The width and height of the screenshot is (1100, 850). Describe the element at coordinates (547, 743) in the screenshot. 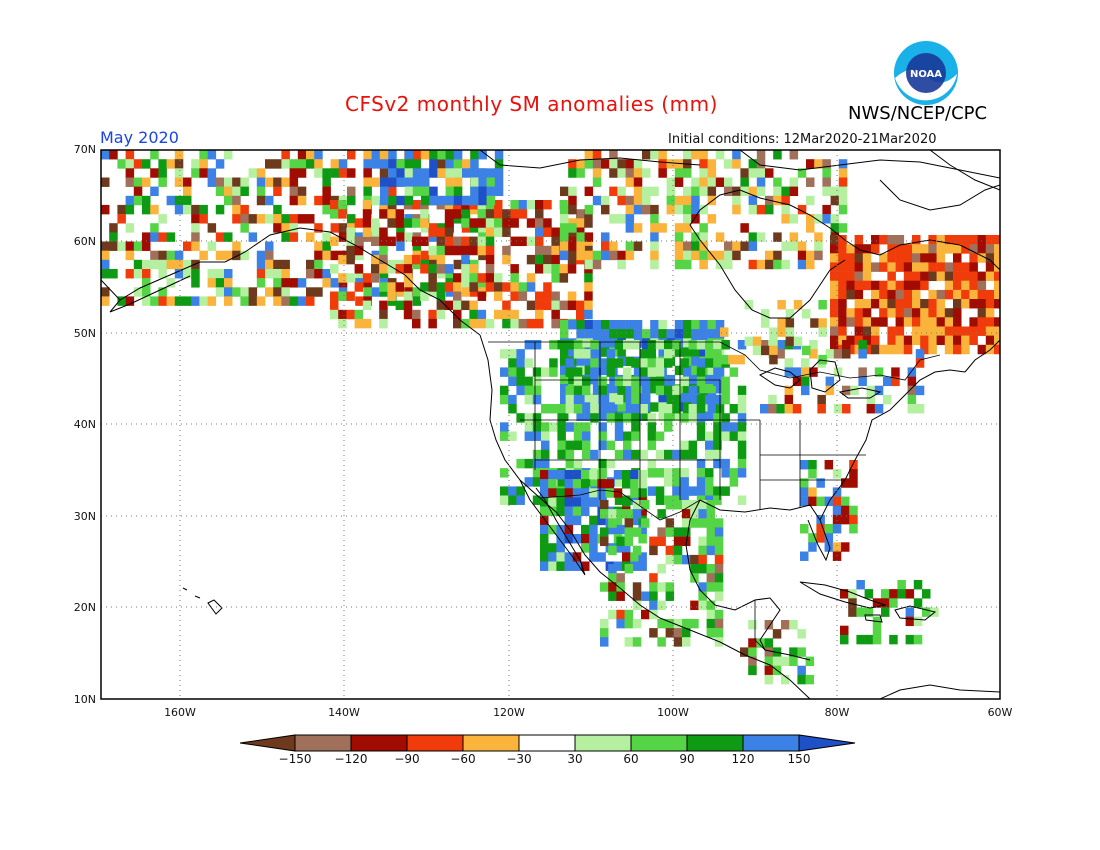

I see `colorbar-swatch` at that location.